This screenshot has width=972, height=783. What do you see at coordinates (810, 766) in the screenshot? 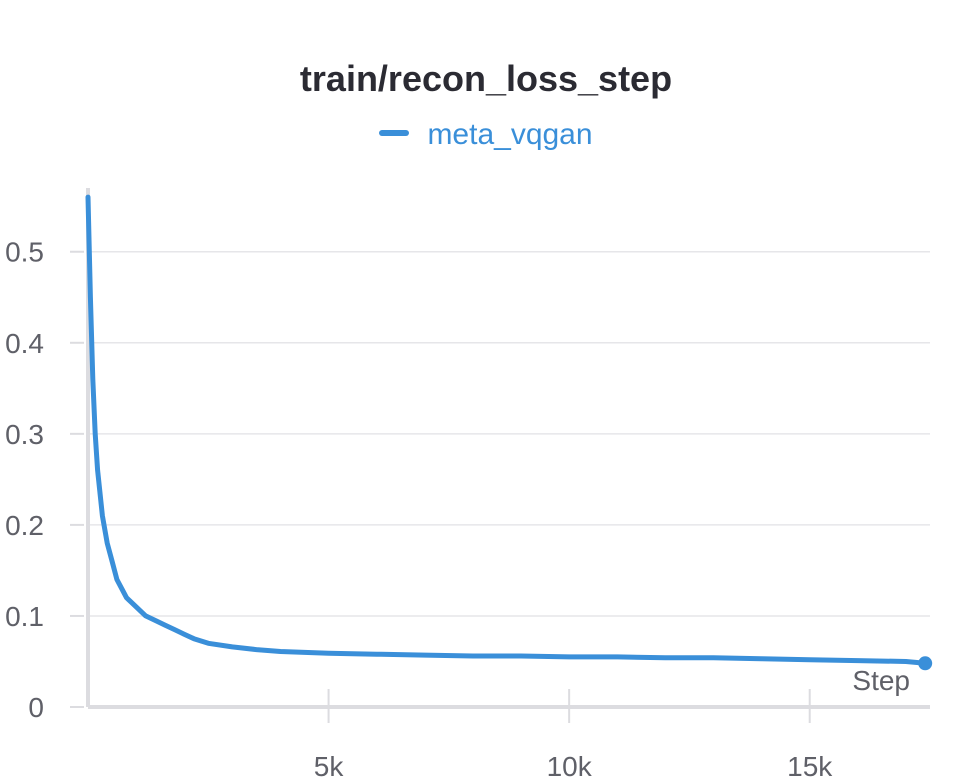
I see `x-tick-label: 15k` at bounding box center [810, 766].